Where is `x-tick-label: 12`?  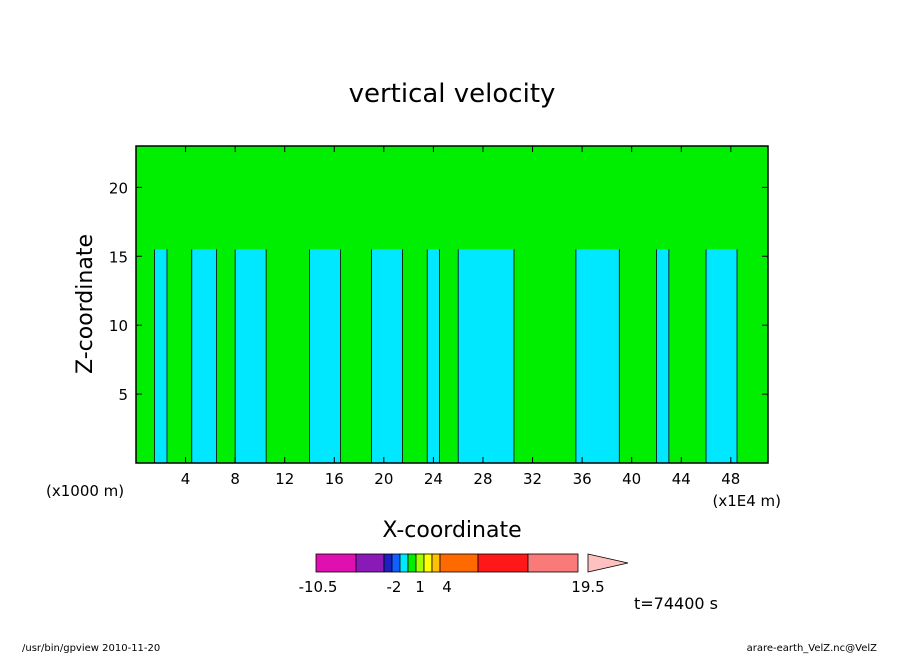 x-tick-label: 12 is located at coordinates (284, 479).